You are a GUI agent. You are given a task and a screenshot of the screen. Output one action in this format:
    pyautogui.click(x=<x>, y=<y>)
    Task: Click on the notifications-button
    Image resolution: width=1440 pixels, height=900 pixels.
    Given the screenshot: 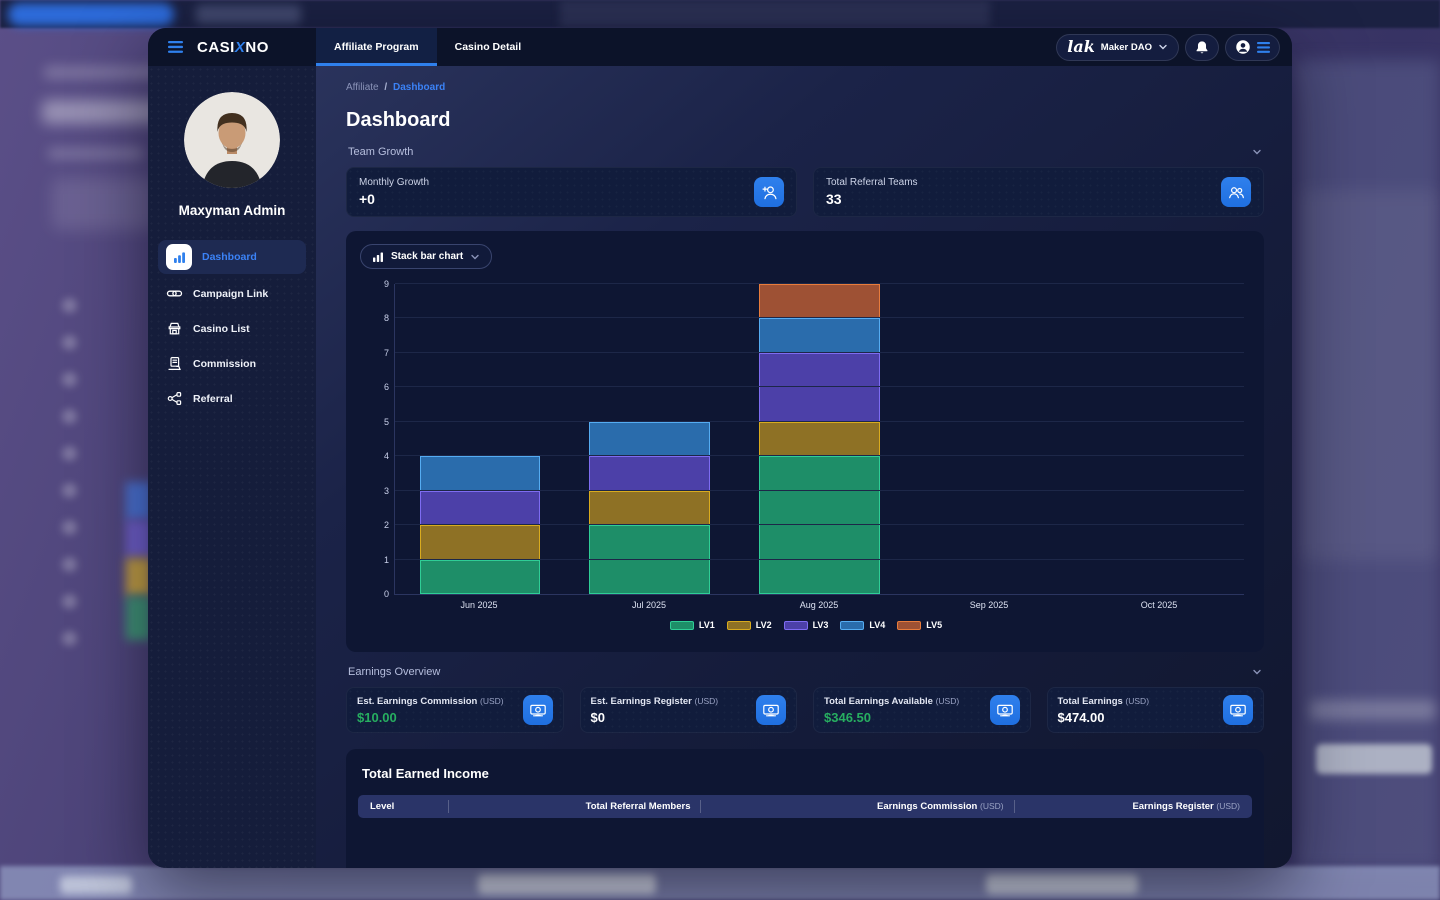 What is the action you would take?
    pyautogui.click(x=1202, y=47)
    